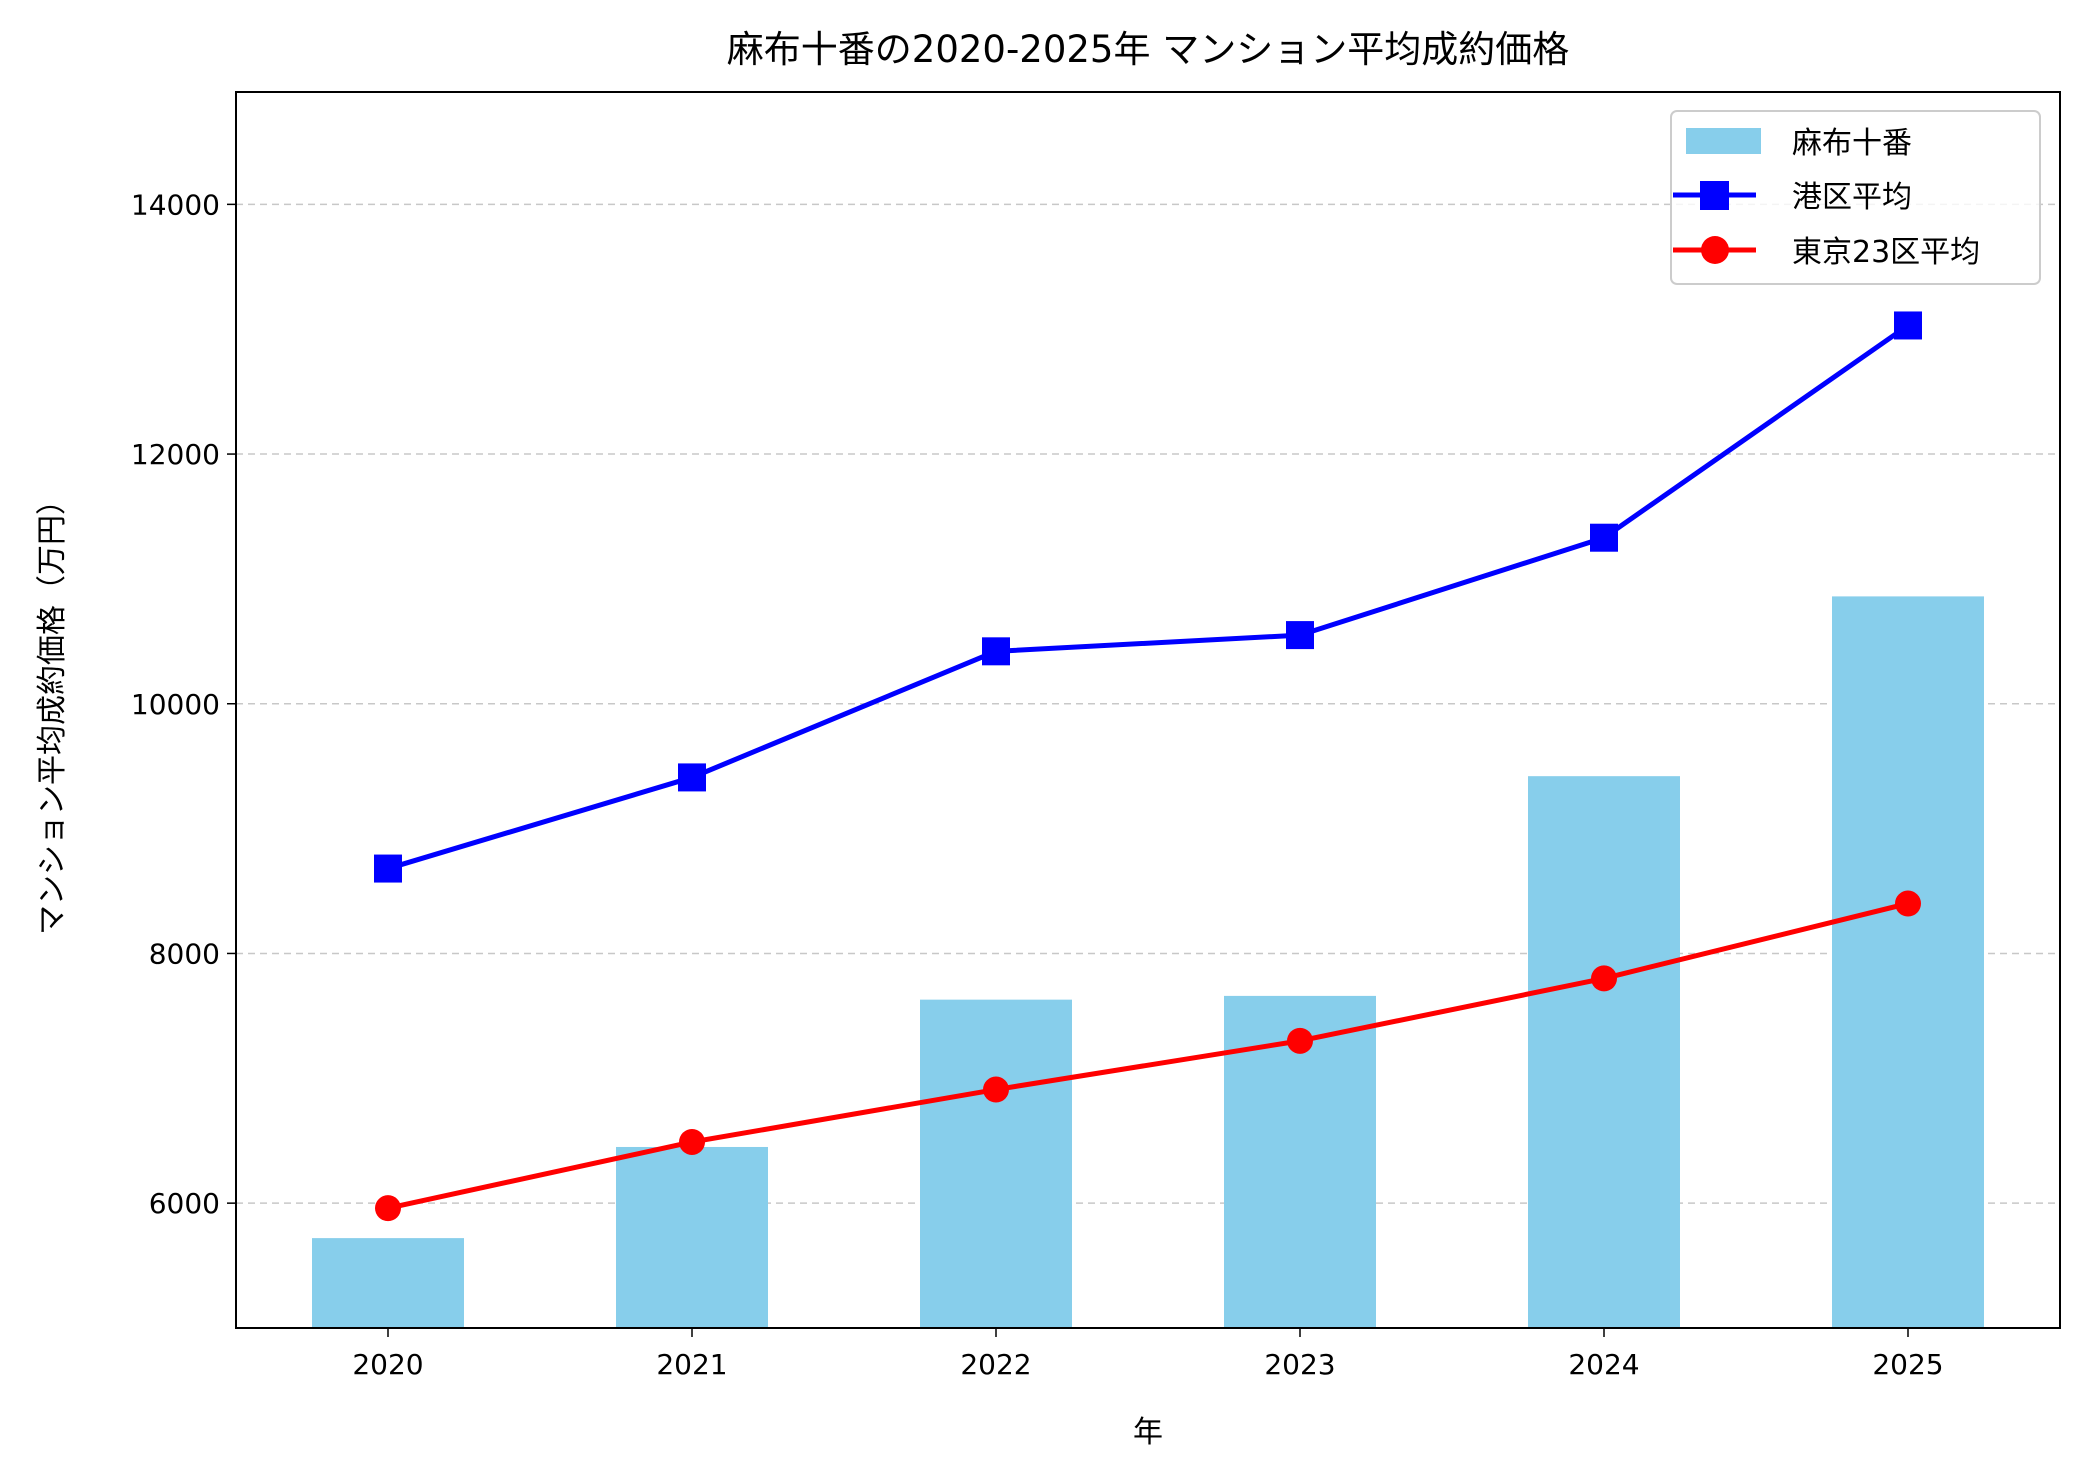  I want to click on y-tick-label: 6000, so click(184, 1203).